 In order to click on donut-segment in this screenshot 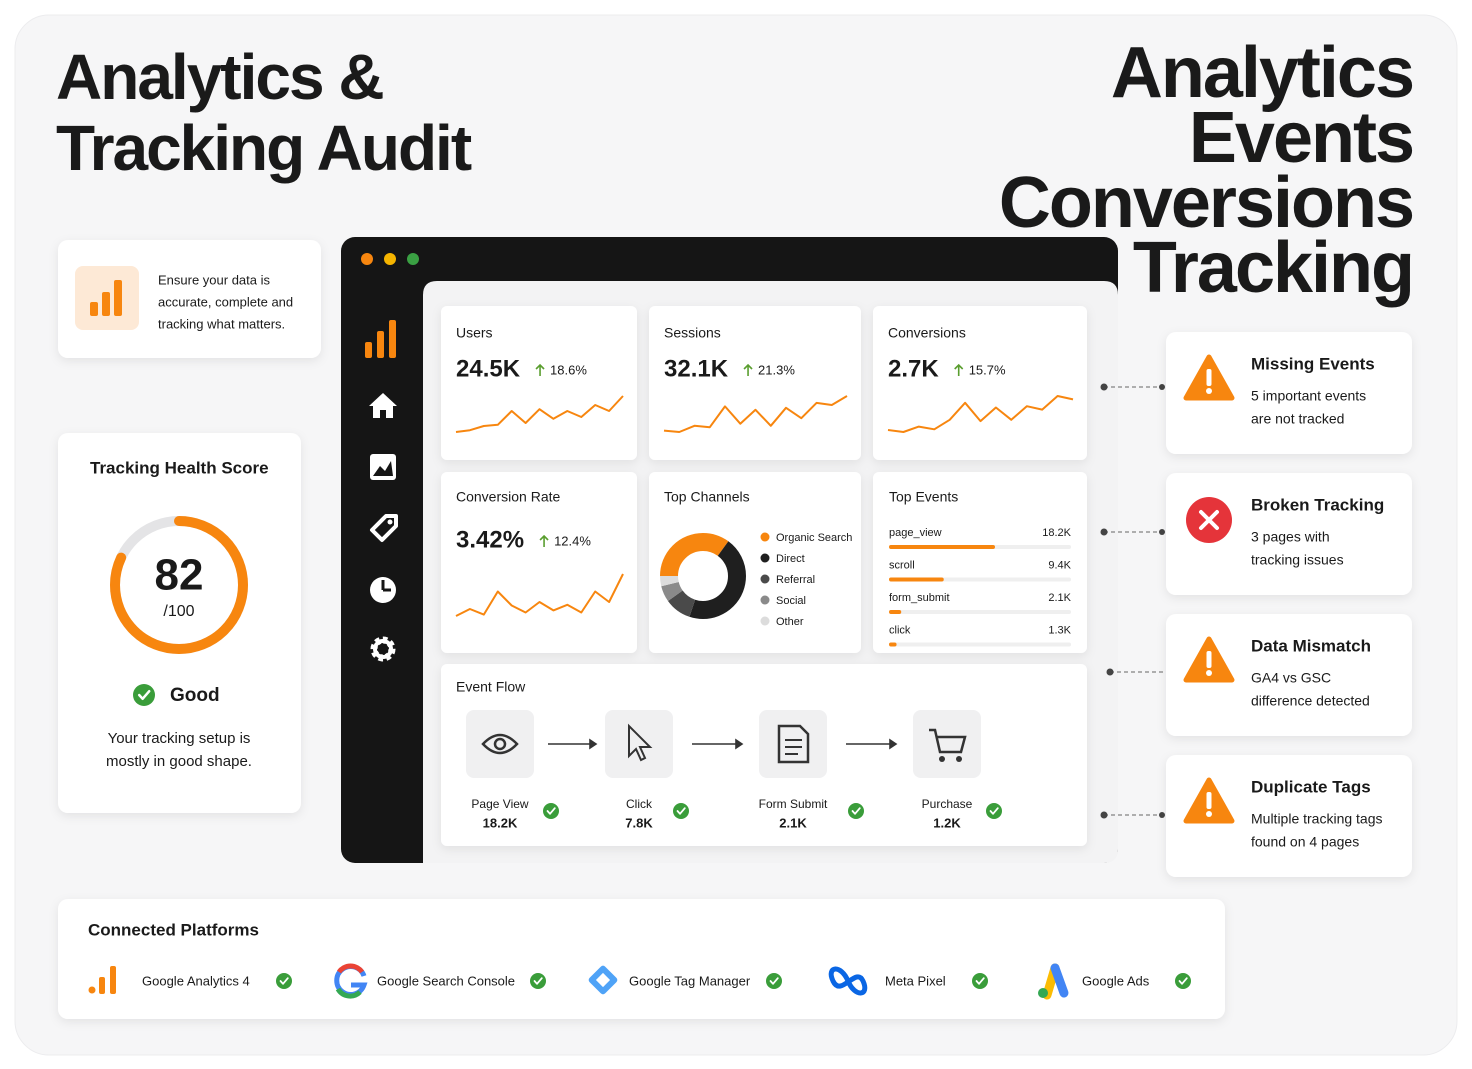, I will do `click(703, 576)`.